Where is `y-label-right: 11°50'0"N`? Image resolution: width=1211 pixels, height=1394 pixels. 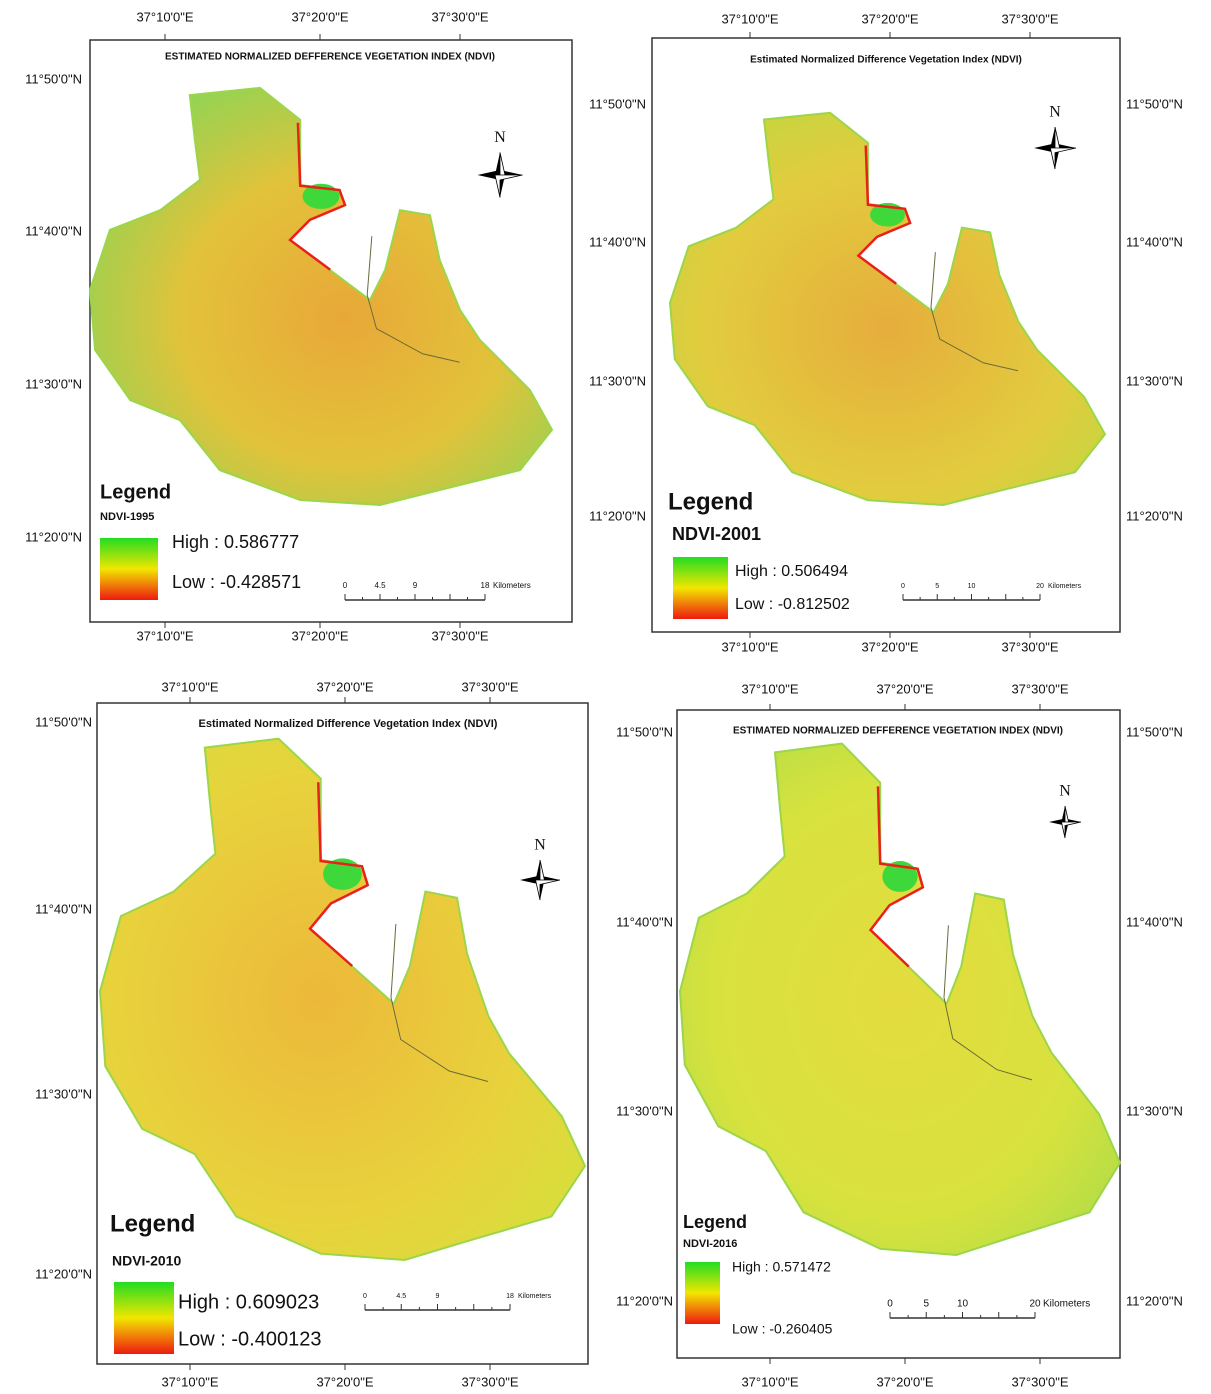 y-label-right: 11°50'0"N is located at coordinates (1154, 731).